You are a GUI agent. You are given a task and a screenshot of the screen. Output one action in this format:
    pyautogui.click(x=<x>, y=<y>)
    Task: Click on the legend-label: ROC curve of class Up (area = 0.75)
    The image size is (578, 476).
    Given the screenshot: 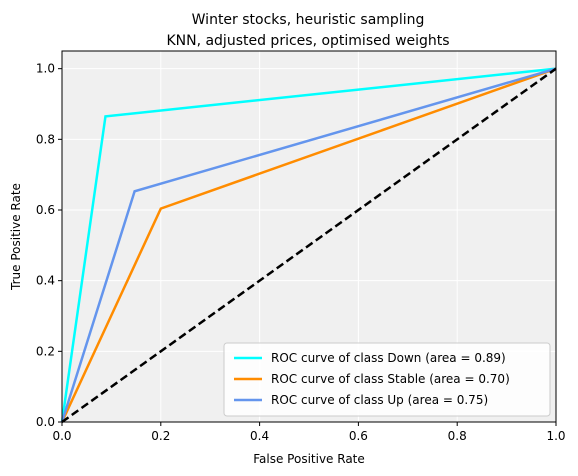 What is the action you would take?
    pyautogui.click(x=379, y=400)
    